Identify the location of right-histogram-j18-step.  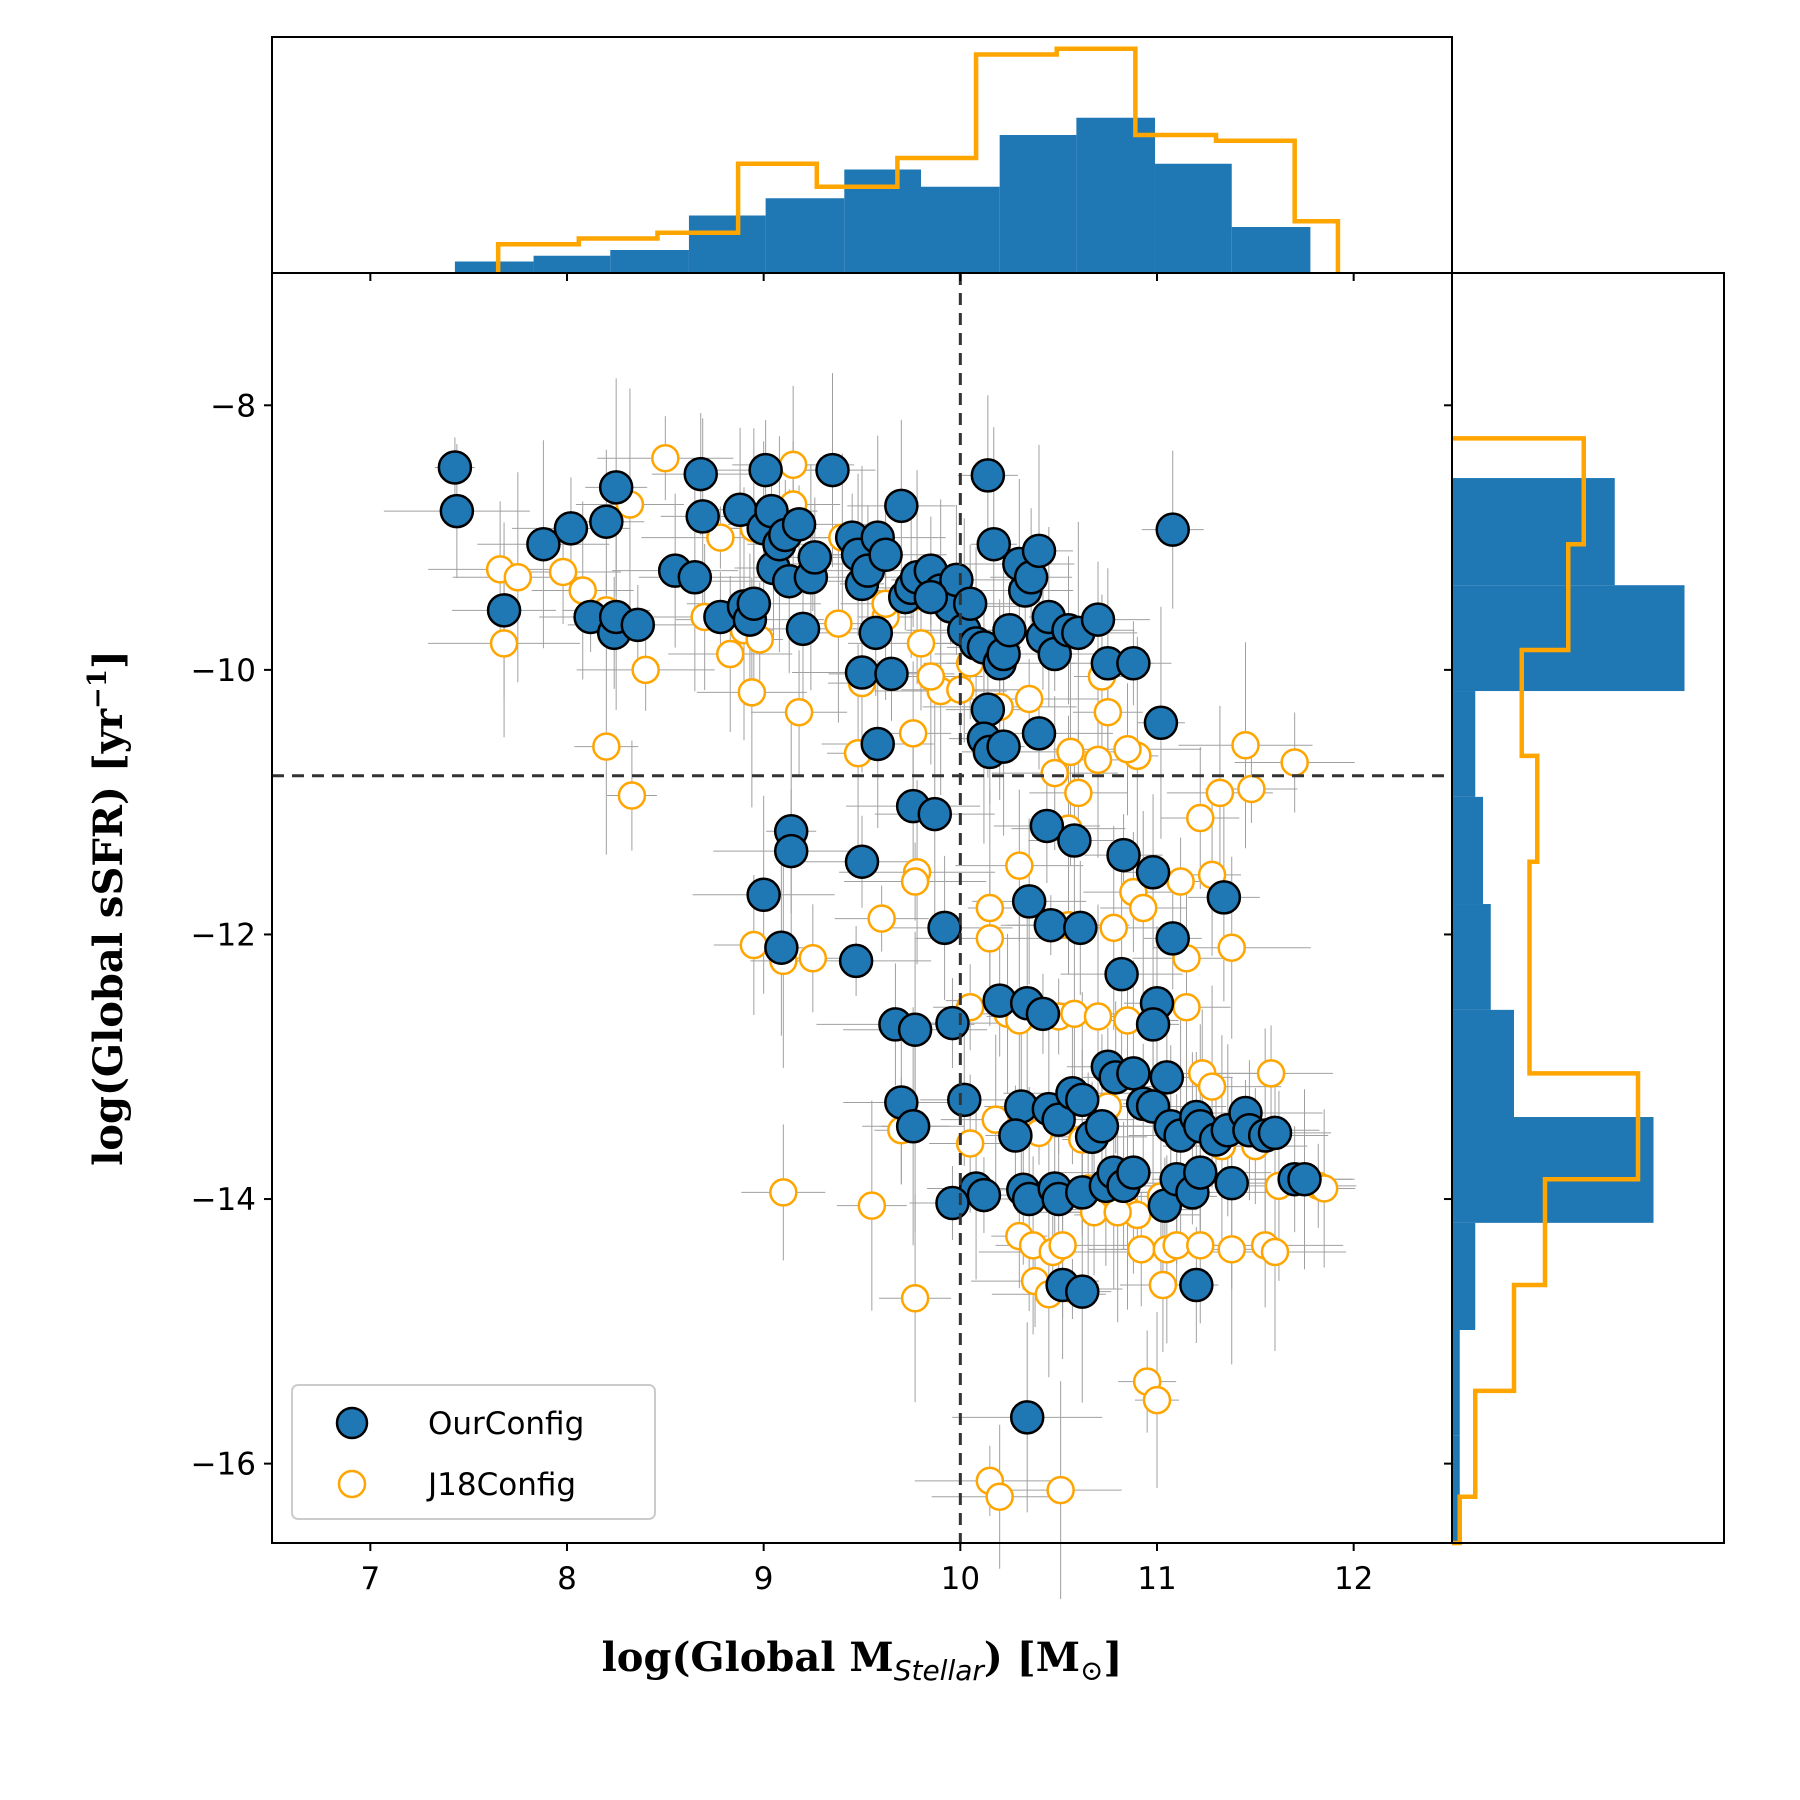
(1546, 991).